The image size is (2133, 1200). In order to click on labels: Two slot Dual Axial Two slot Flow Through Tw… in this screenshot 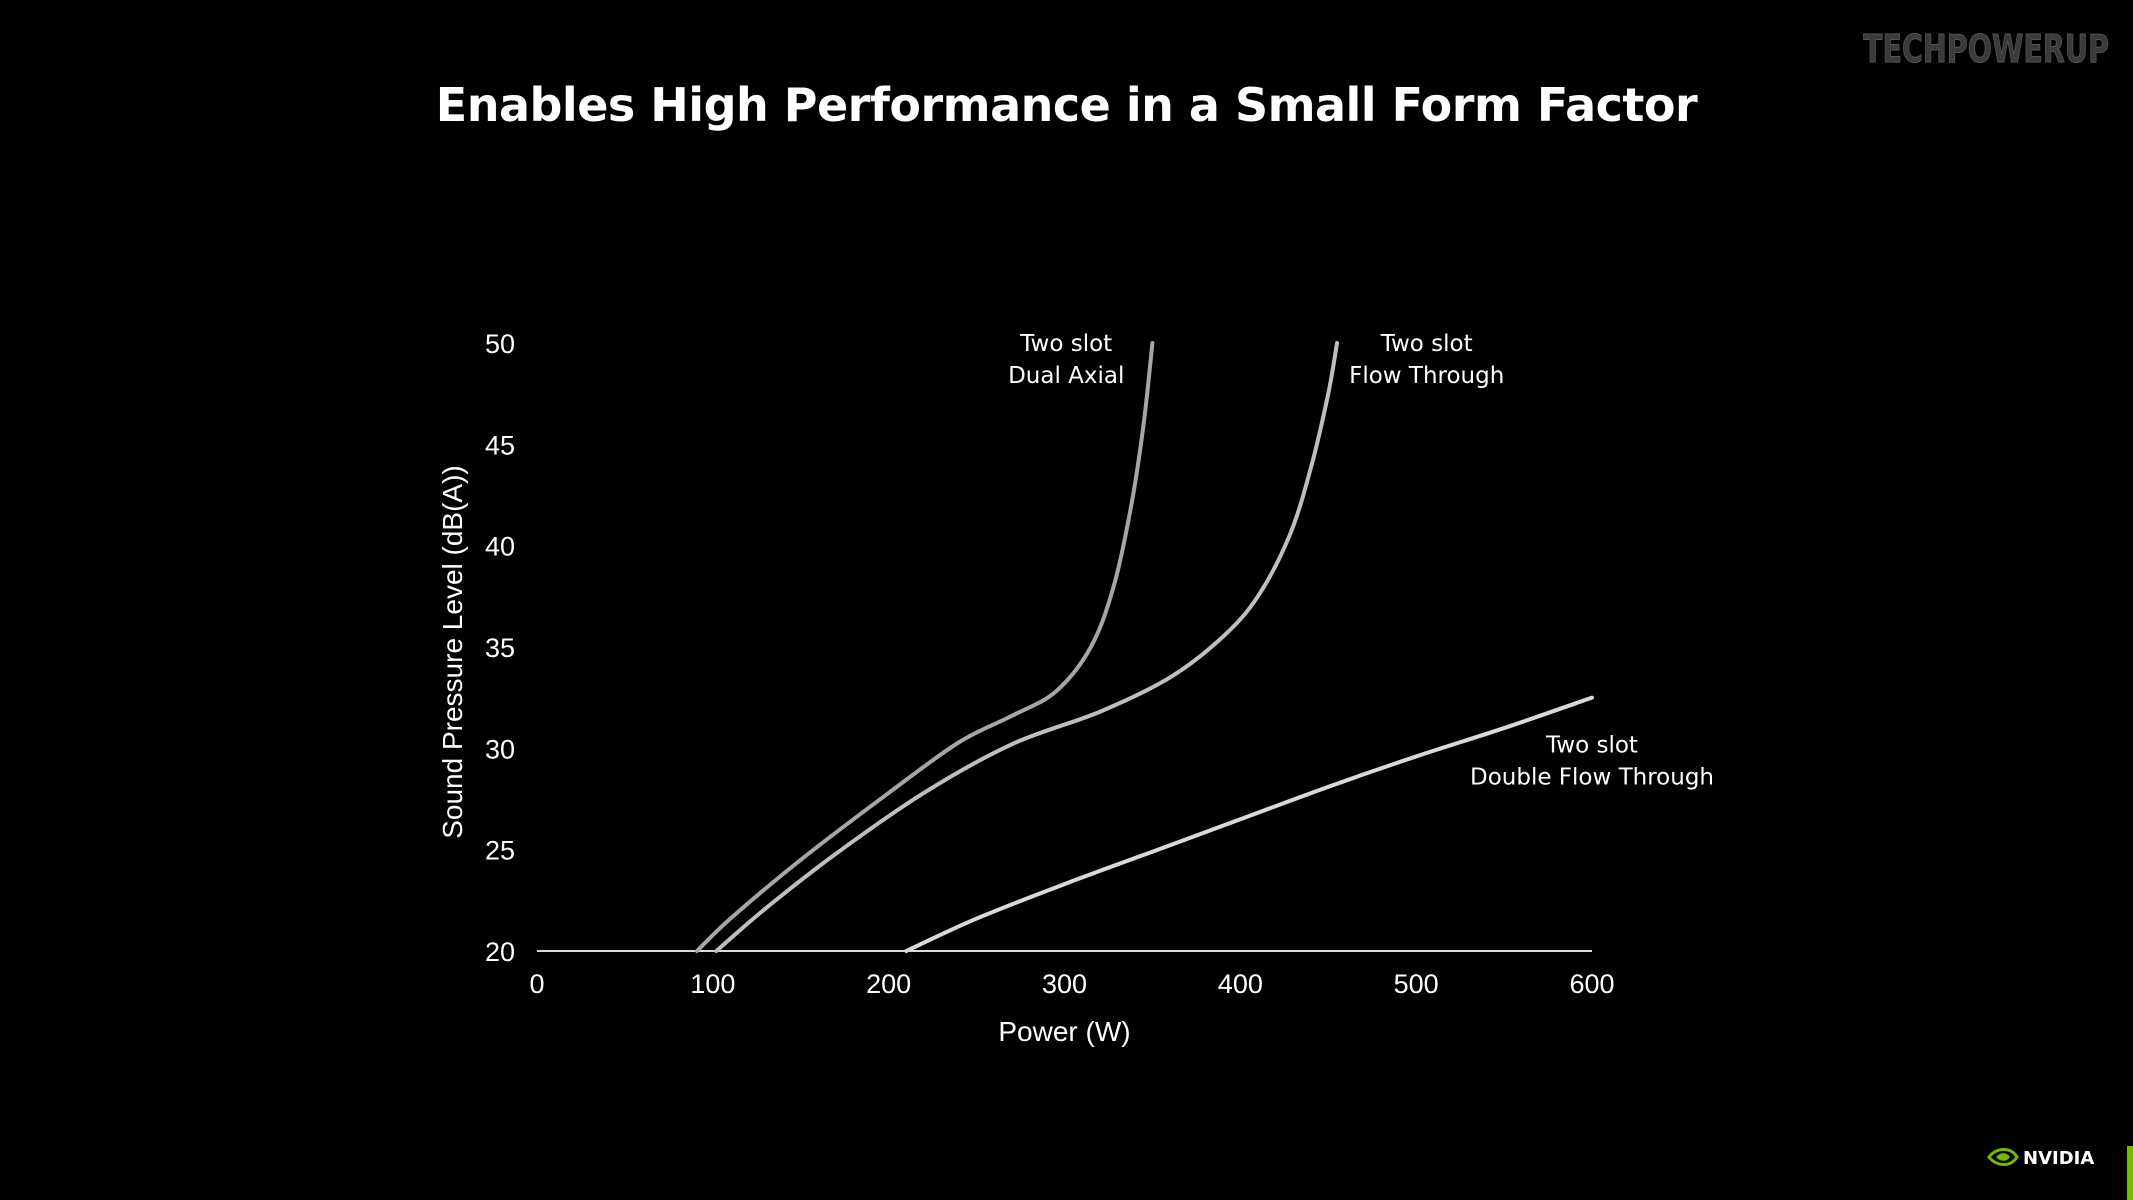, I will do `click(1361, 560)`.